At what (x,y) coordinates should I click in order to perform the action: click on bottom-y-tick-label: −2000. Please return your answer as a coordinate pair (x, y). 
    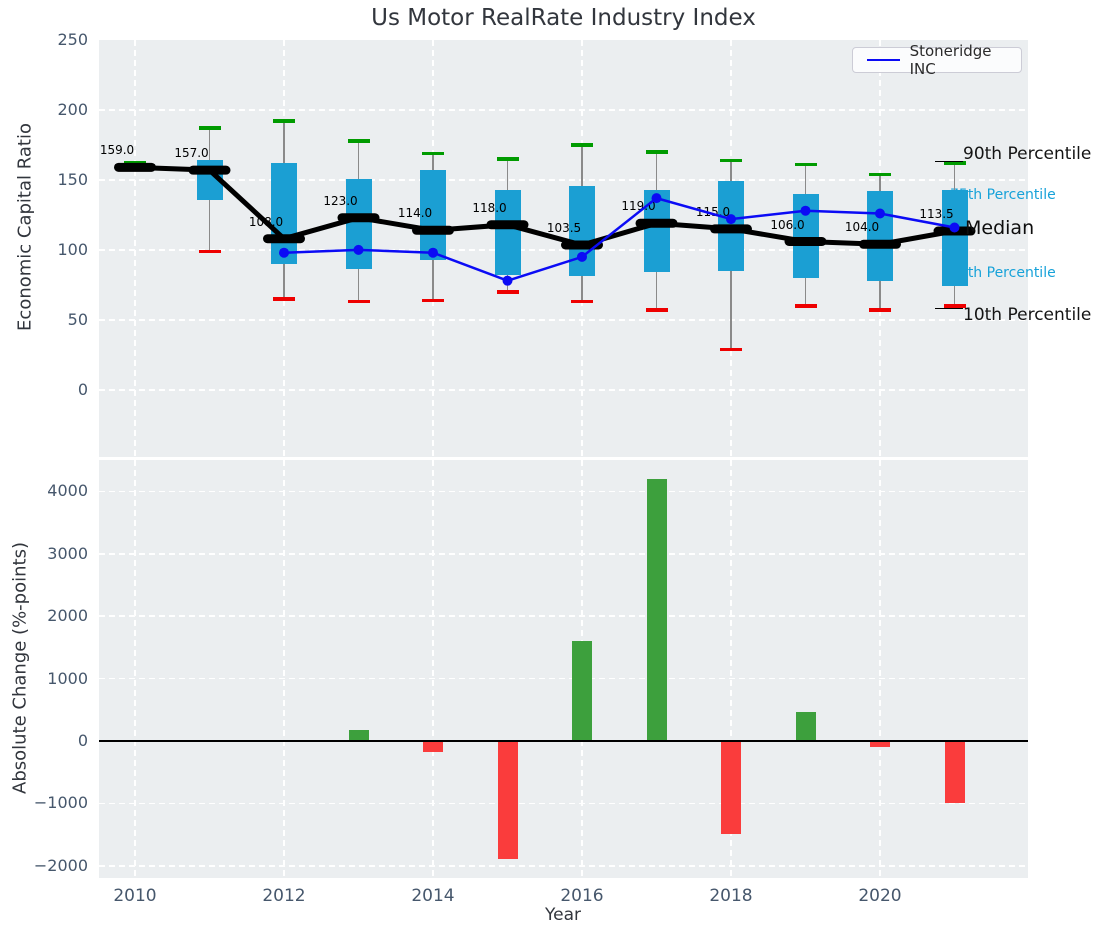
    Looking at the image, I should click on (60, 865).